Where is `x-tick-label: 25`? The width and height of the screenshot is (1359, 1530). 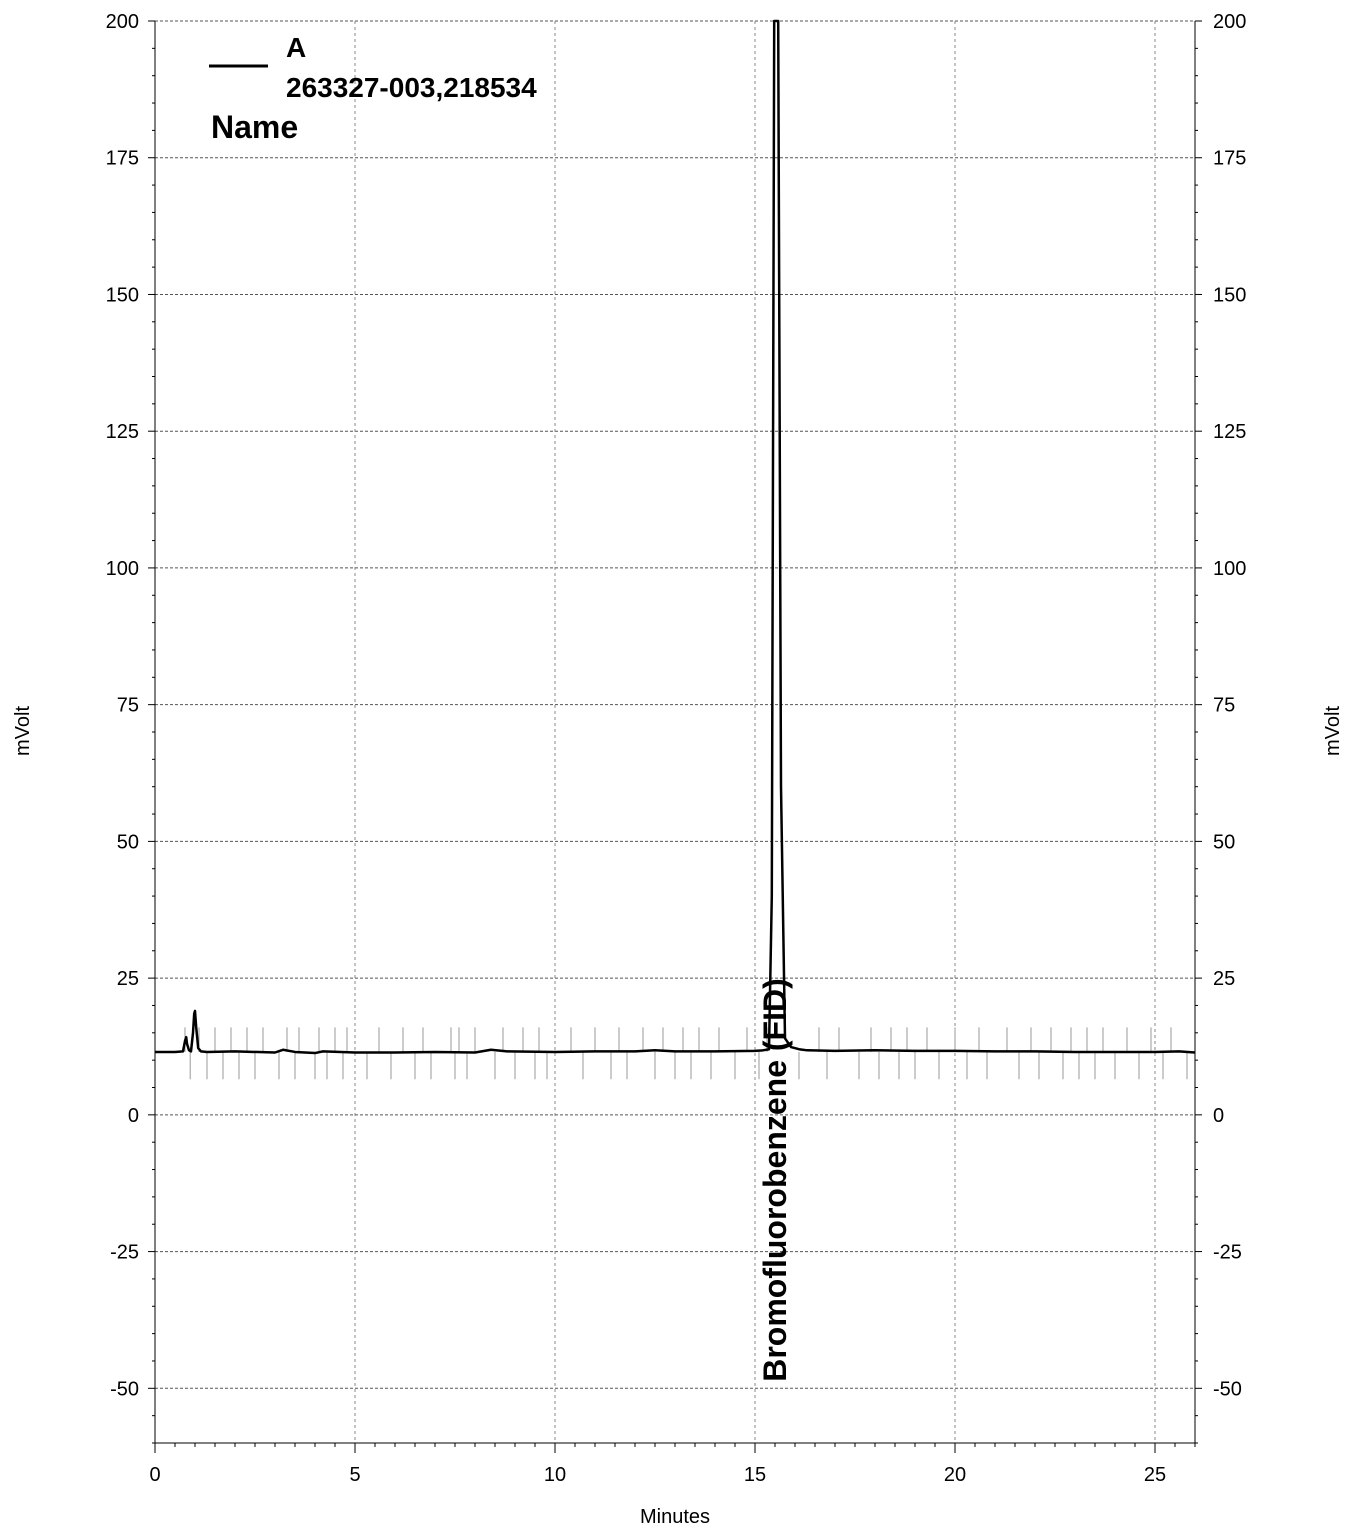 x-tick-label: 25 is located at coordinates (1155, 1475).